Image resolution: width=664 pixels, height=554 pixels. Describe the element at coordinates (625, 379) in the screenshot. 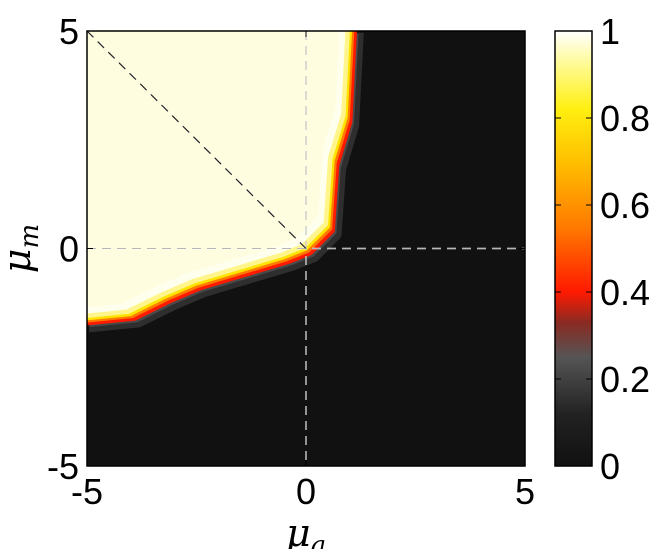

I see `colorbar-tick-label: 0.2` at that location.